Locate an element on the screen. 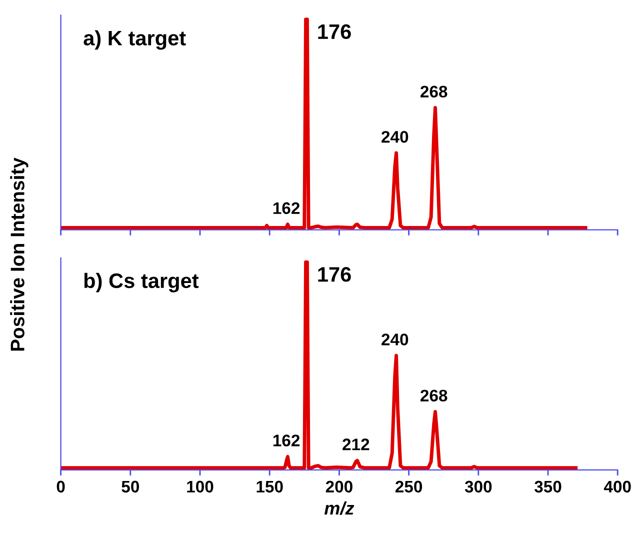 This screenshot has height=542, width=640. x-tick-label: 400 is located at coordinates (617, 486).